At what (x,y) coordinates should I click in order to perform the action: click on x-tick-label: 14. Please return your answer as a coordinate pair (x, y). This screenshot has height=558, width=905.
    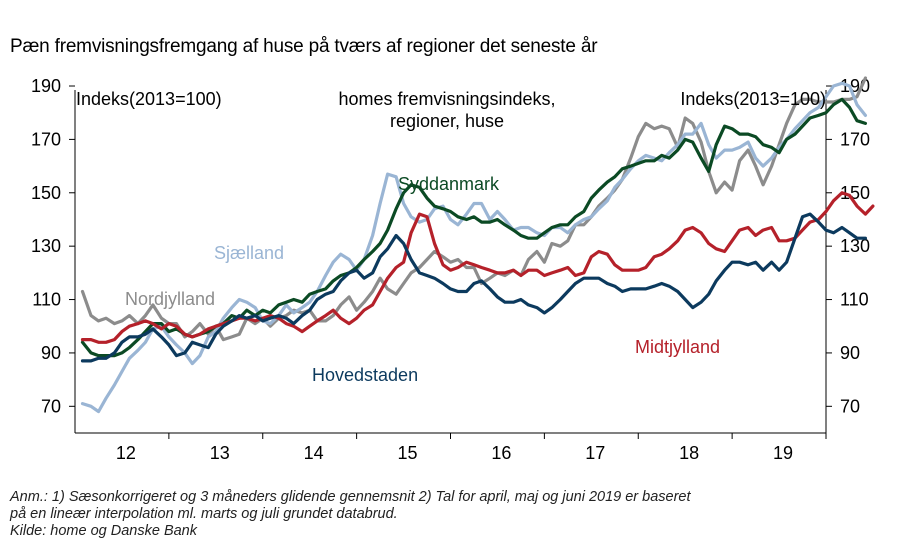
    Looking at the image, I should click on (314, 453).